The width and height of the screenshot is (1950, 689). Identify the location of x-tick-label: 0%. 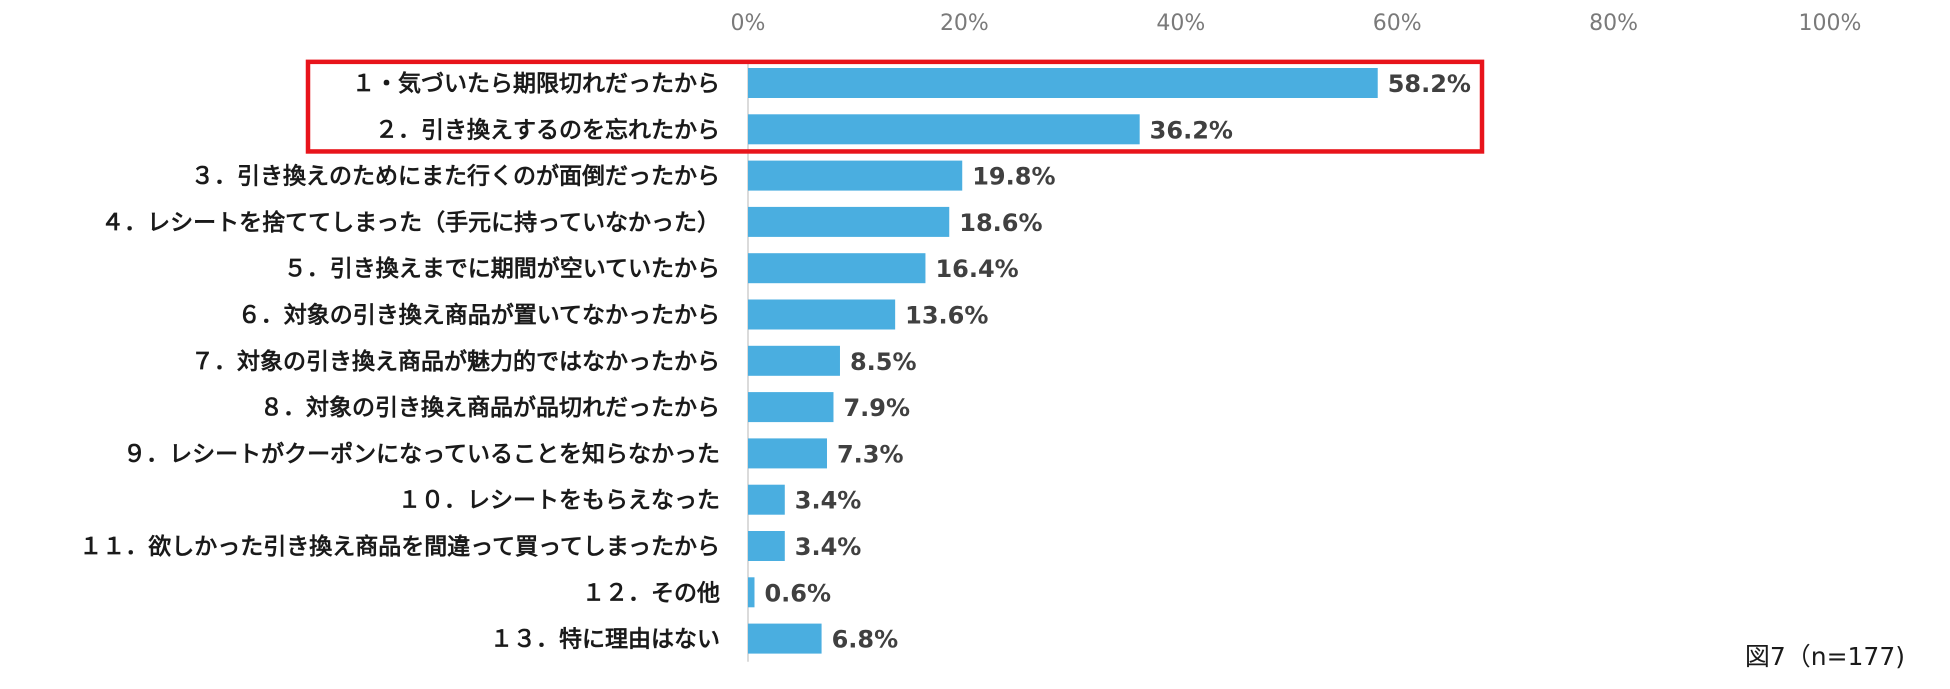
(748, 23).